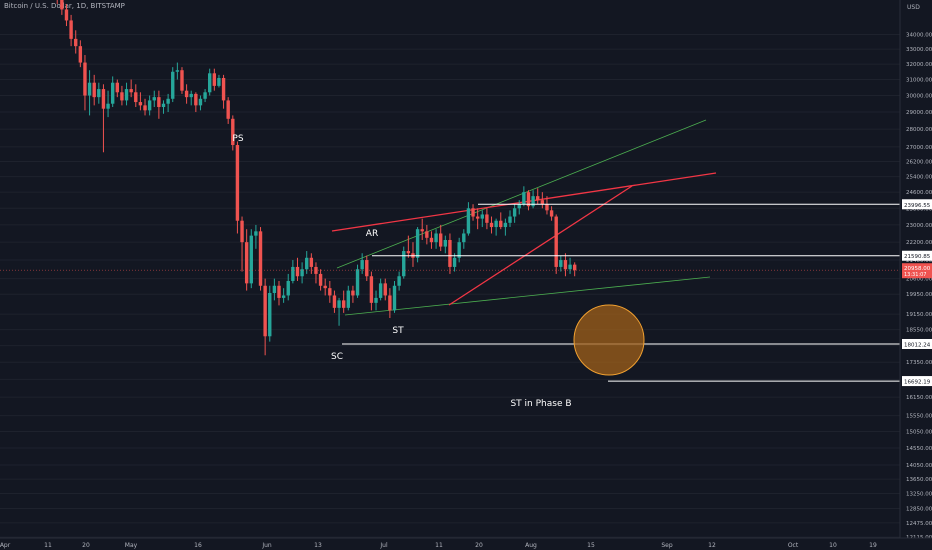 This screenshot has width=932, height=550. I want to click on y-tick-label: 18550.00, so click(919, 331).